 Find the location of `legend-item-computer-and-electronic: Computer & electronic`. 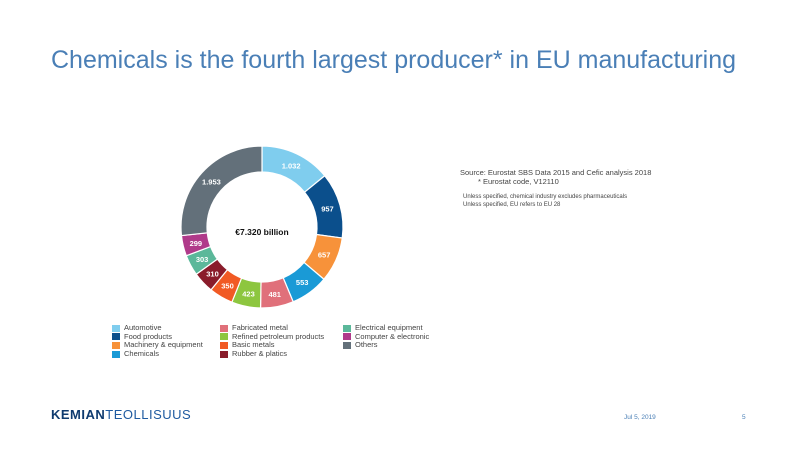

legend-item-computer-and-electronic: Computer & electronic is located at coordinates (403, 336).